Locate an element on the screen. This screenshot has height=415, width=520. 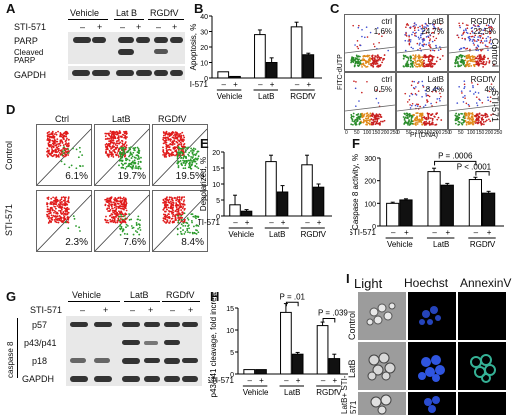
header-rgdfv: RGDfV is located at coordinates (164, 13).